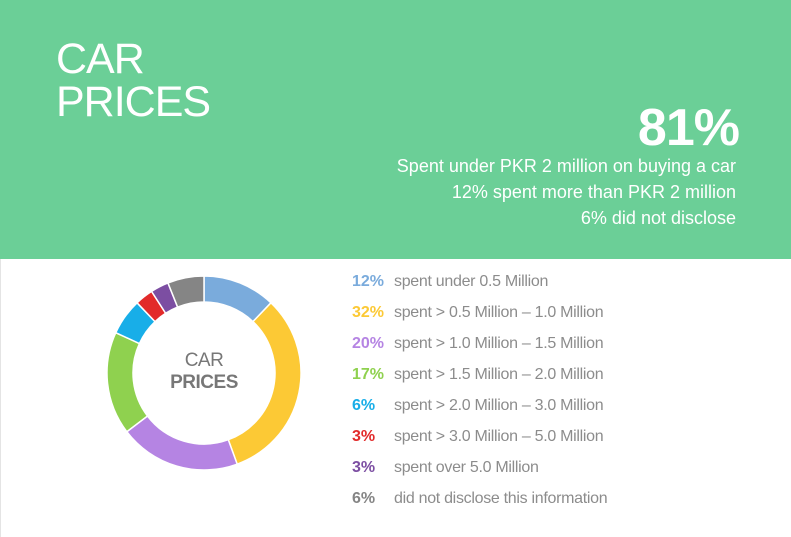 The image size is (791, 537). What do you see at coordinates (499, 374) in the screenshot?
I see `legend-label: spent > 1.5 Million – 2.0 Million` at bounding box center [499, 374].